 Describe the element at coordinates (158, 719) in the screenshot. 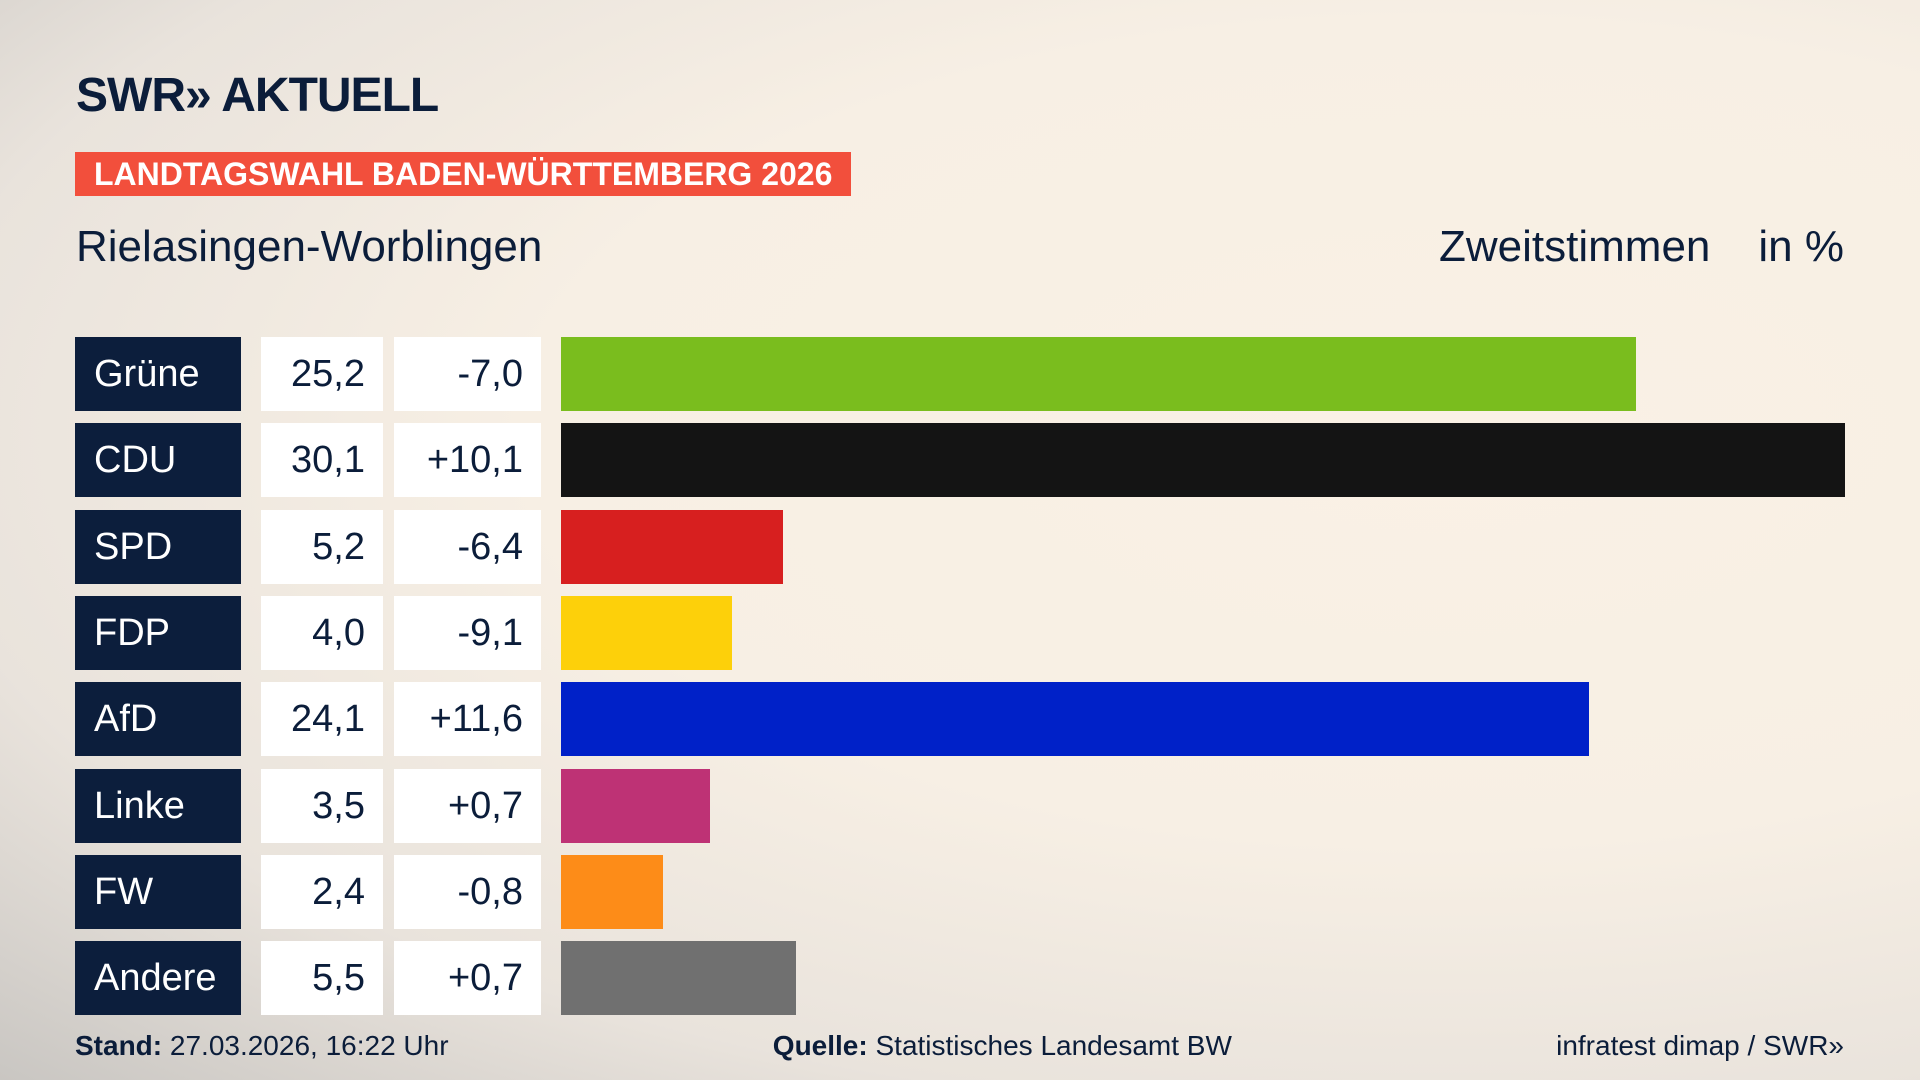

I see `party-label: AfD` at that location.